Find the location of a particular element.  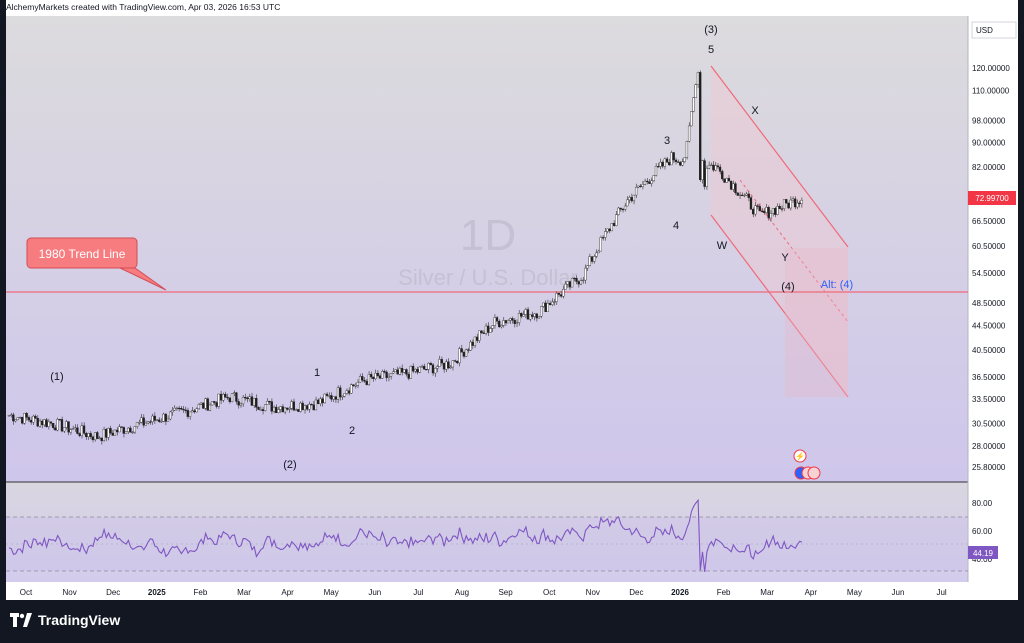

rsi-pane is located at coordinates (487, 532).